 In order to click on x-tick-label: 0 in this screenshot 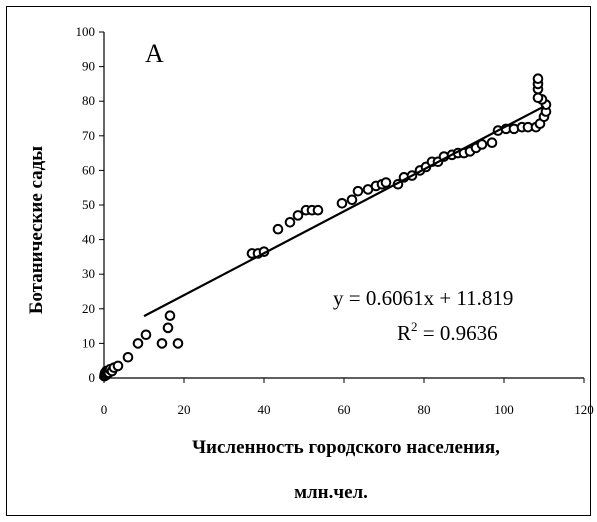, I will do `click(104, 409)`.